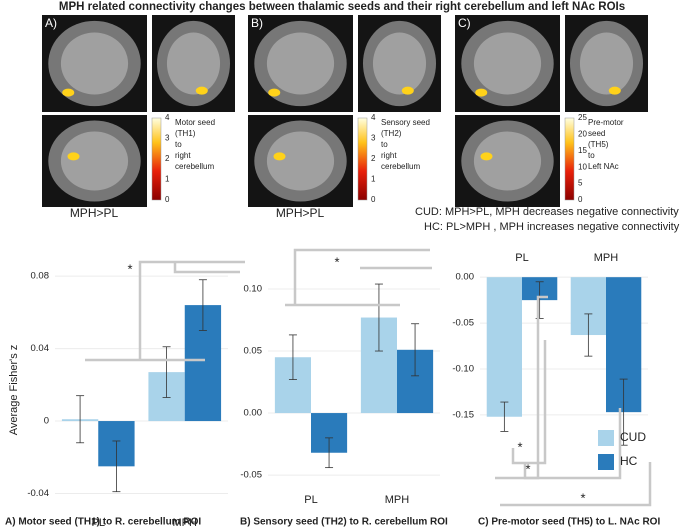  What do you see at coordinates (391, 133) in the screenshot?
I see `colorbar-label: (TH2)` at bounding box center [391, 133].